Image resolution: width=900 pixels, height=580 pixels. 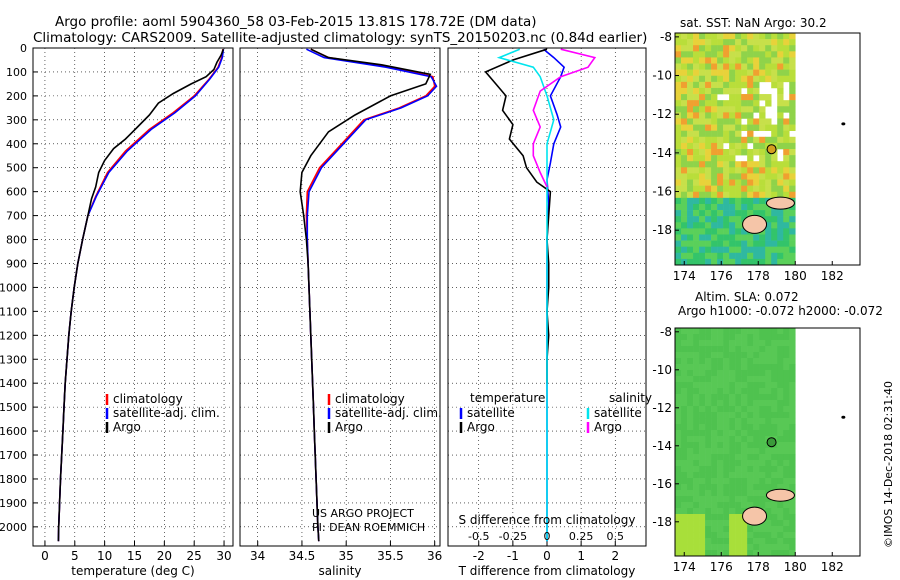 What do you see at coordinates (339, 571) in the screenshot?
I see `salinity-axis-label: salinity` at bounding box center [339, 571].